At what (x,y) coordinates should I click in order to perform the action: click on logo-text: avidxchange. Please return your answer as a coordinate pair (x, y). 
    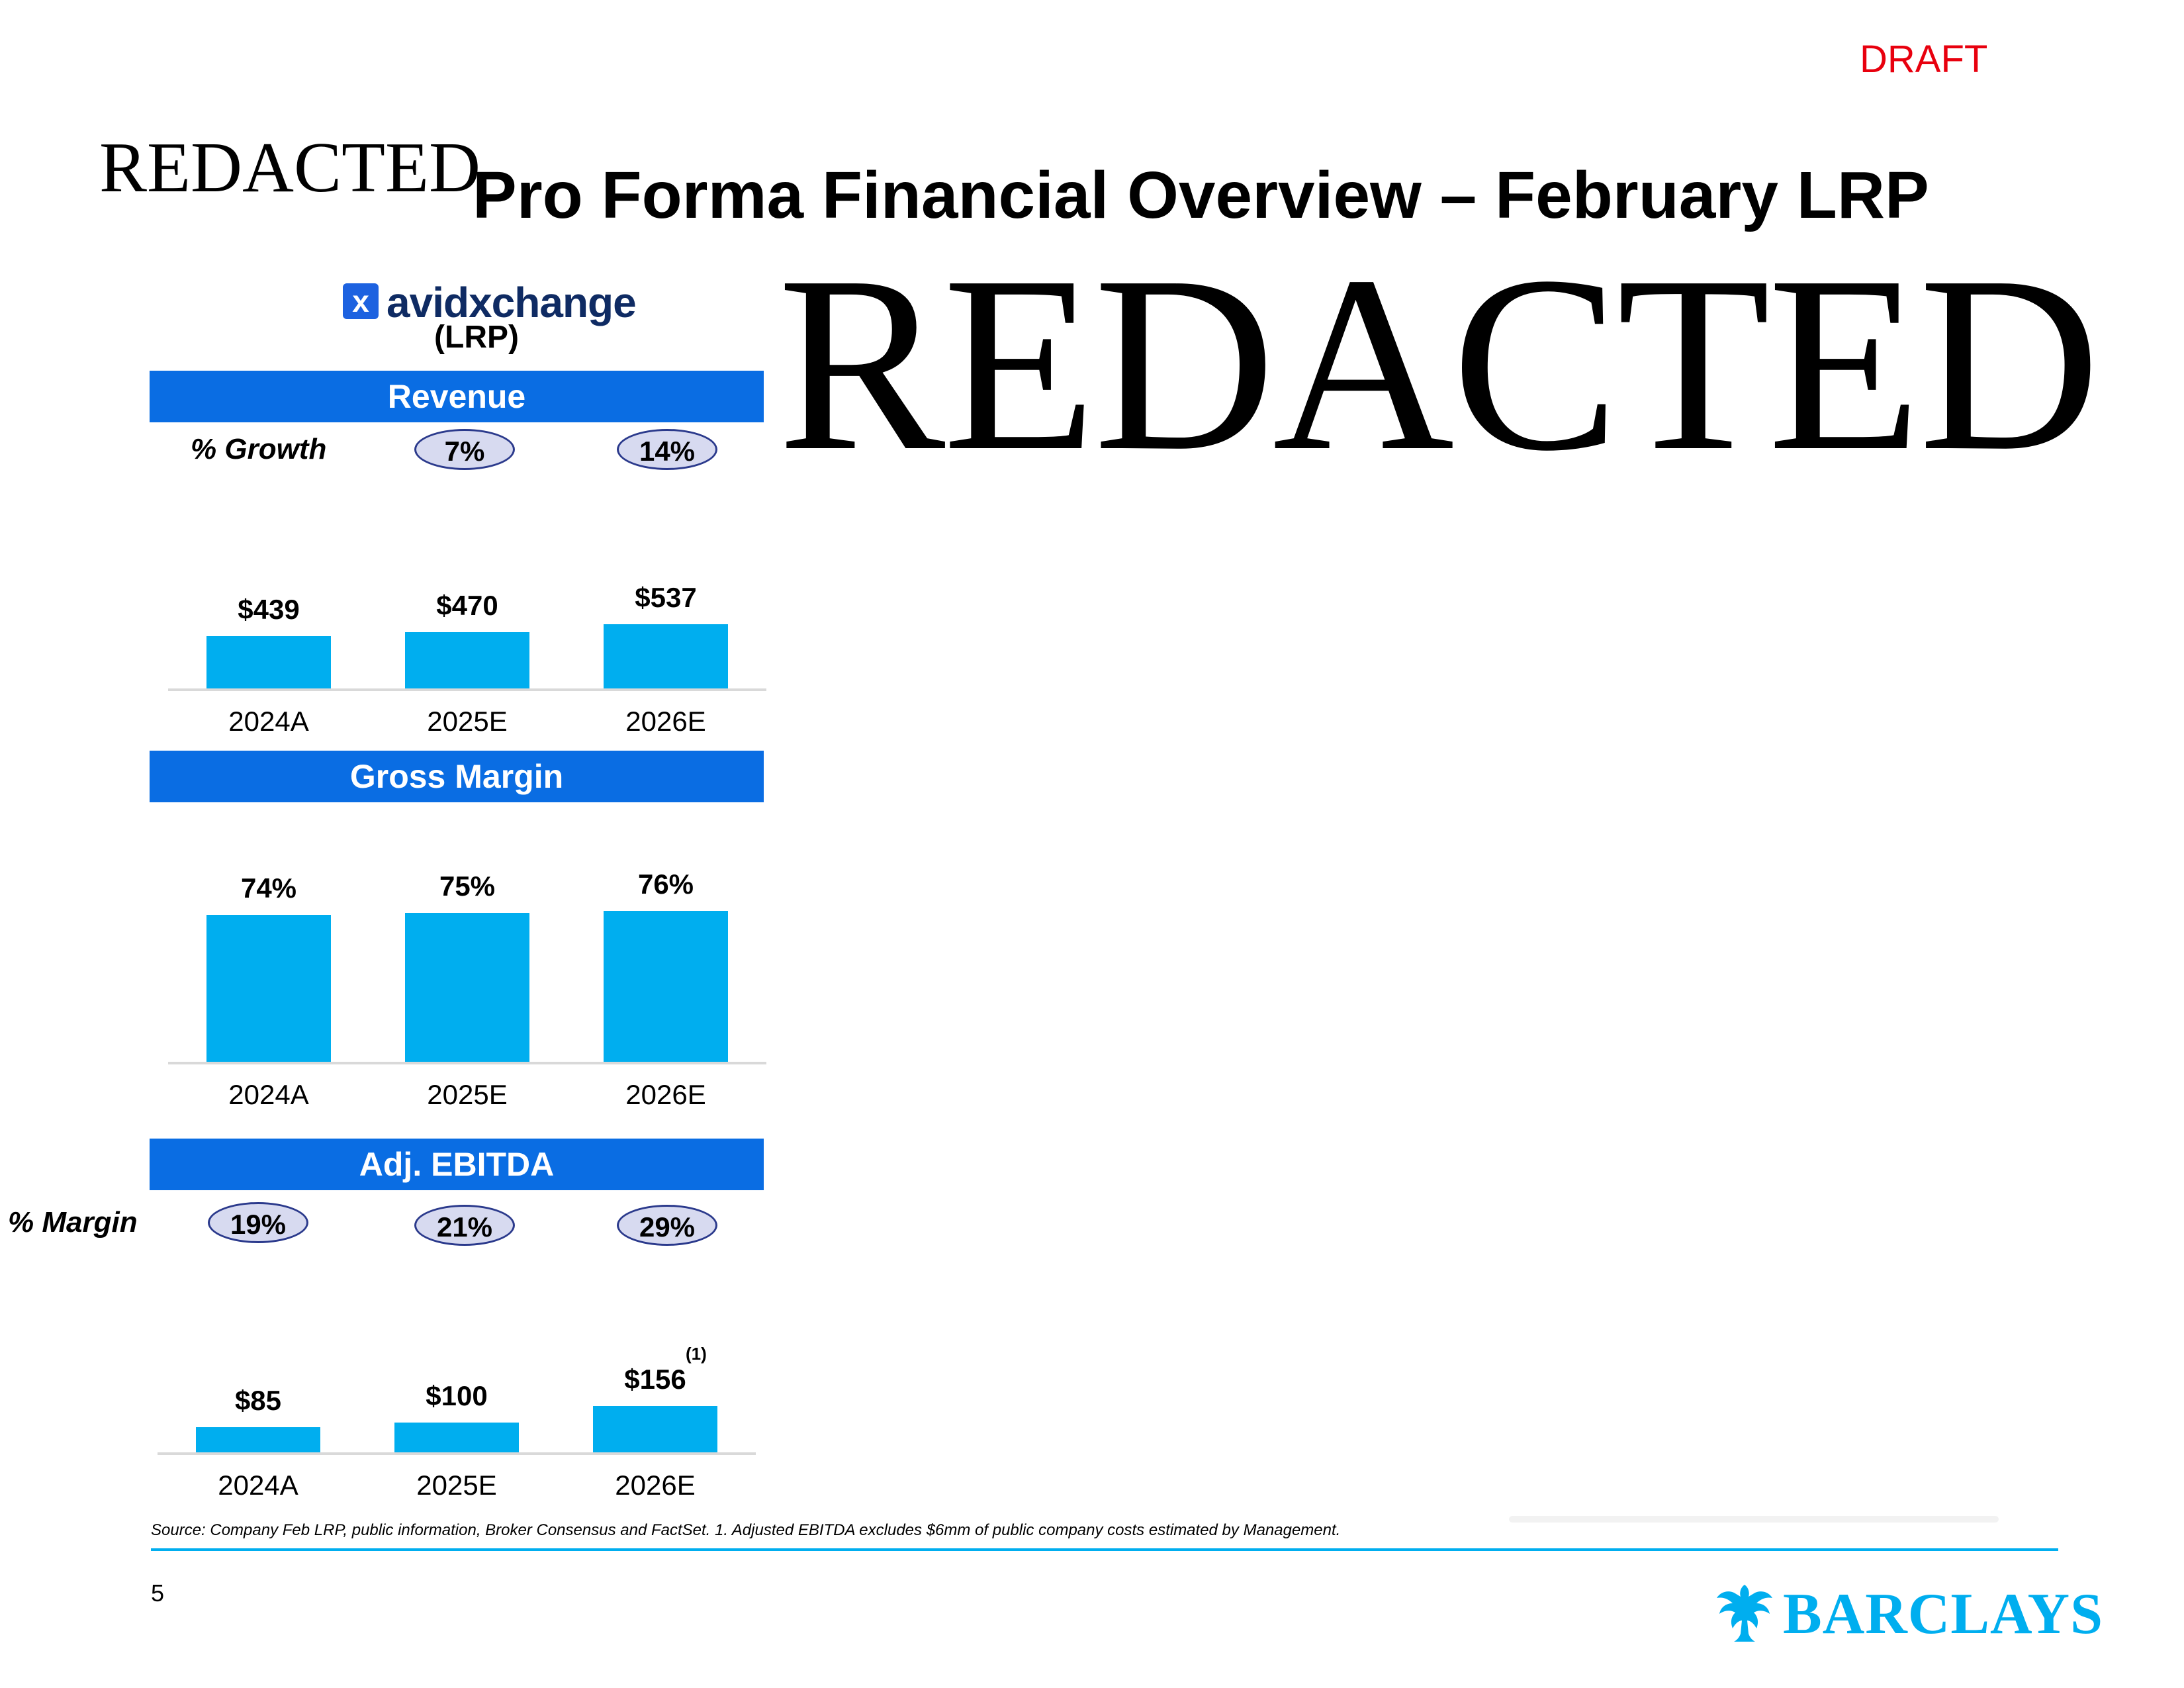
    Looking at the image, I should click on (512, 302).